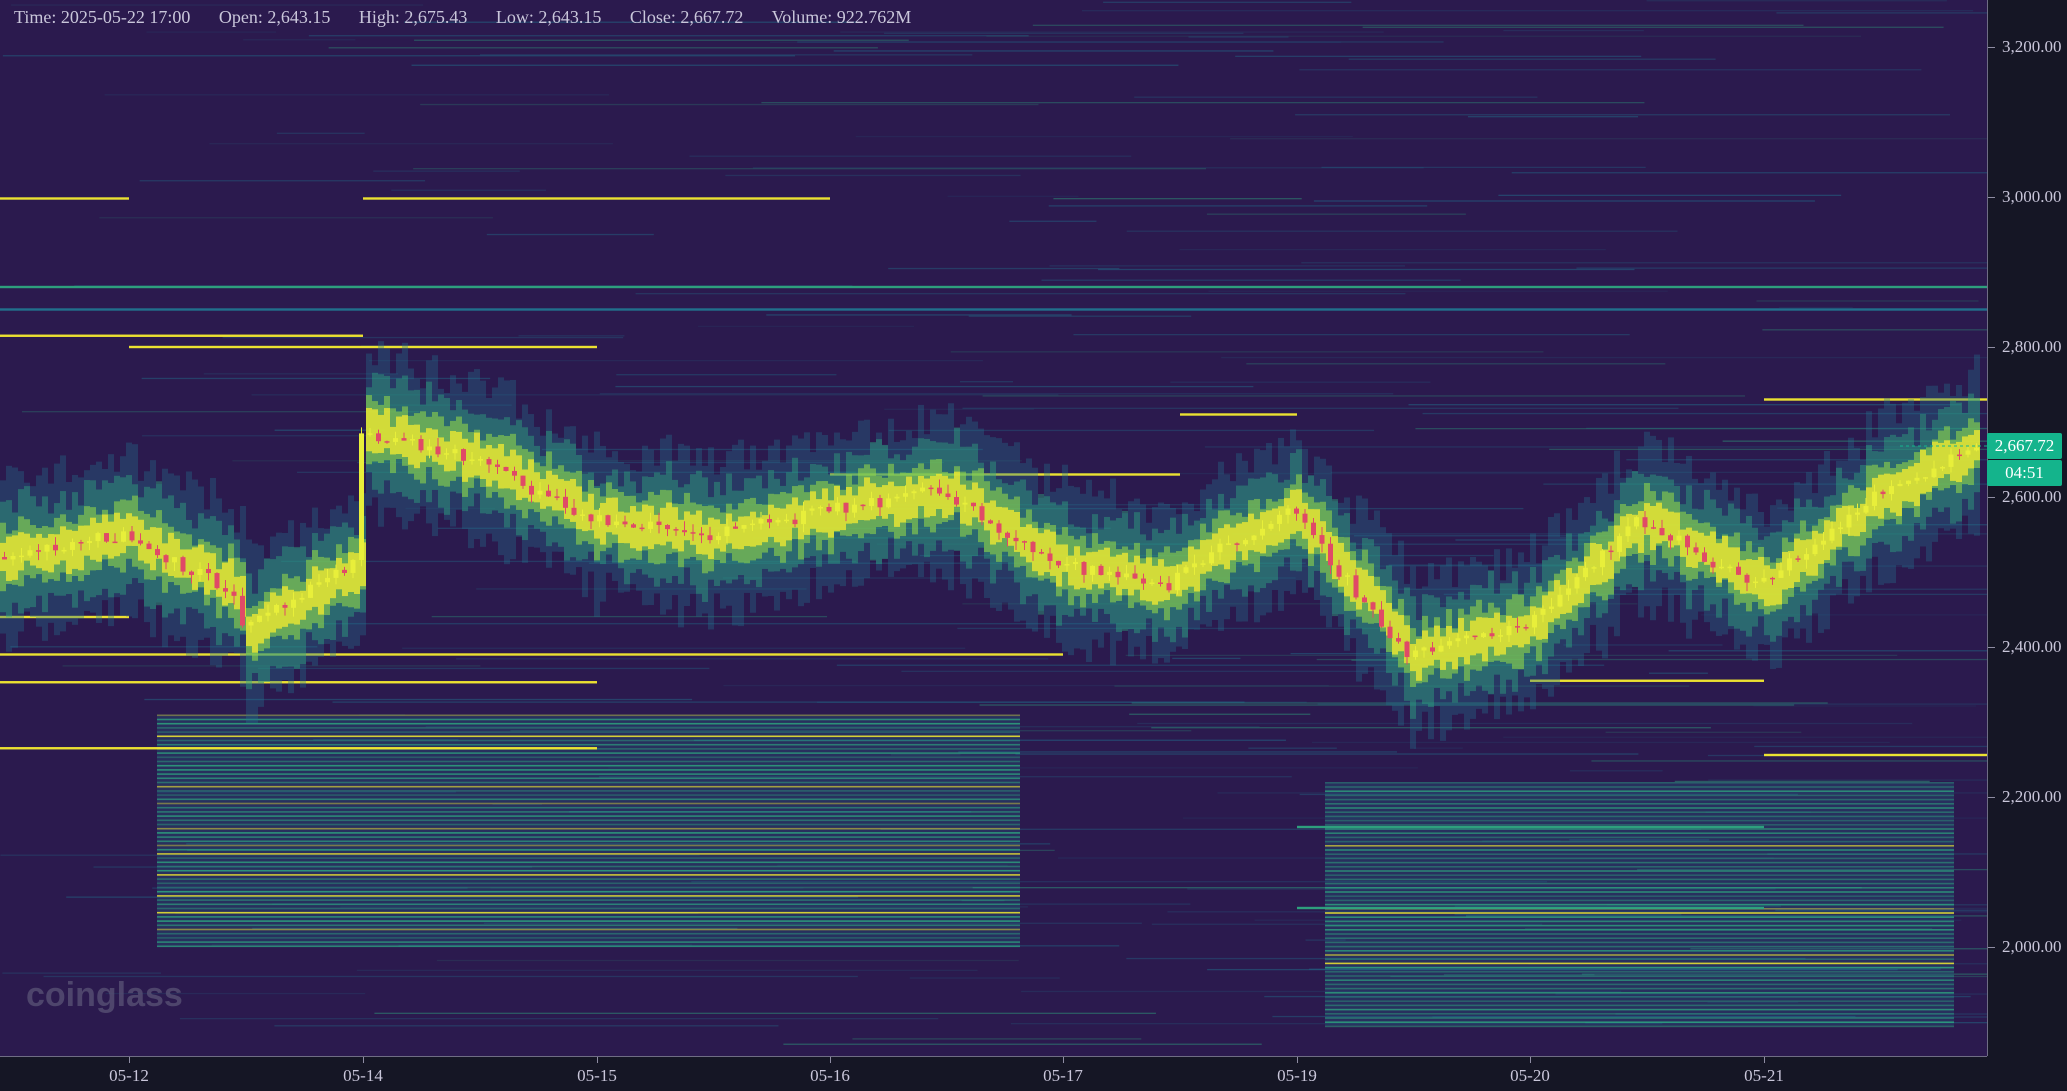 The image size is (2067, 1091). What do you see at coordinates (993, 1073) in the screenshot?
I see `time-axis: 05-12 05-14 05-15 05-16 05-17 05-19 05-20 05-21` at bounding box center [993, 1073].